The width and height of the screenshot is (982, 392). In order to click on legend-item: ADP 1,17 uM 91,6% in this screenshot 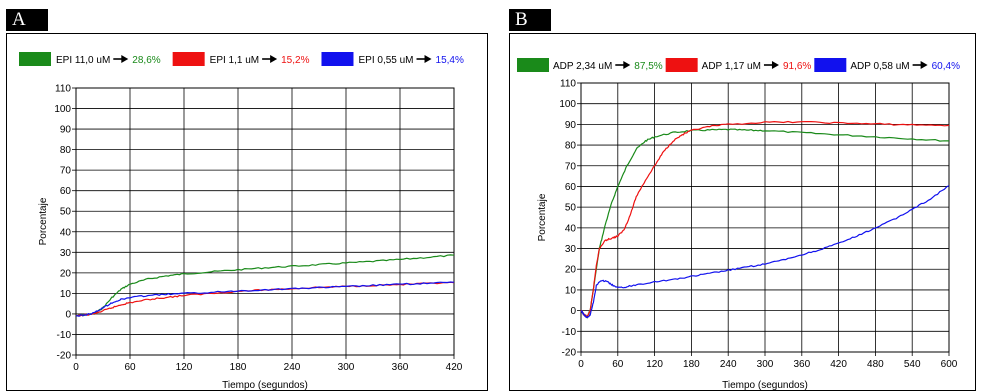, I will do `click(738, 65)`.